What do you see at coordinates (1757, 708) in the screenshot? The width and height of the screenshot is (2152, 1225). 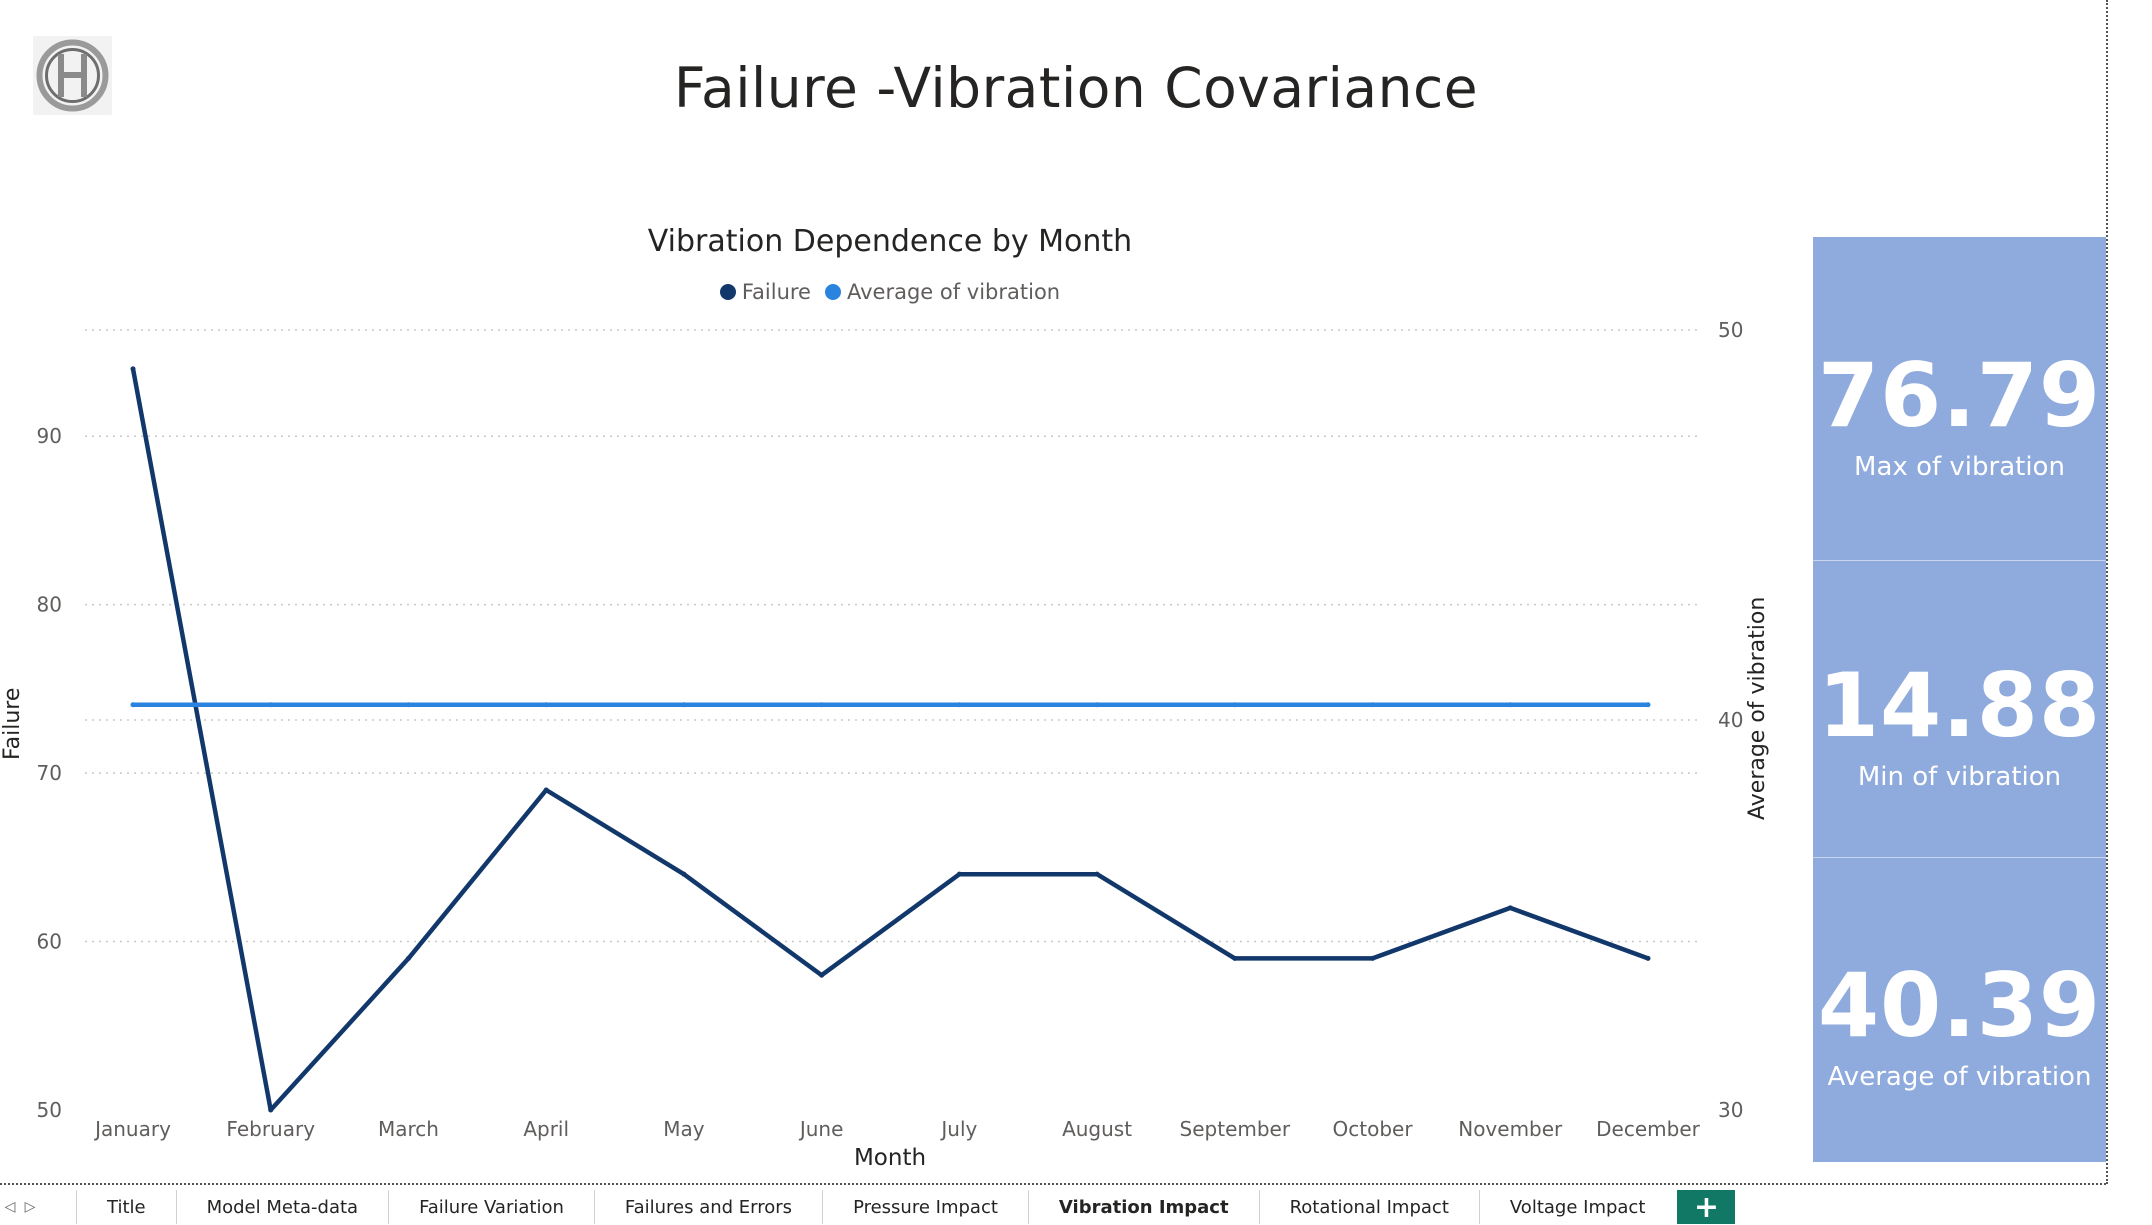 I see `y-axis-title-right: Average of vibration` at bounding box center [1757, 708].